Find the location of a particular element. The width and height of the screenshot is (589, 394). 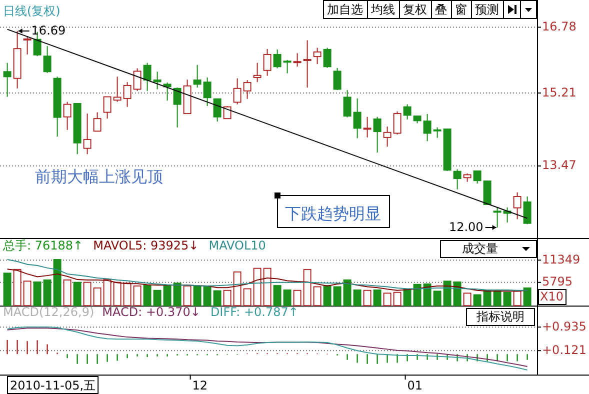

annotation: 复权 is located at coordinates (415, 9).